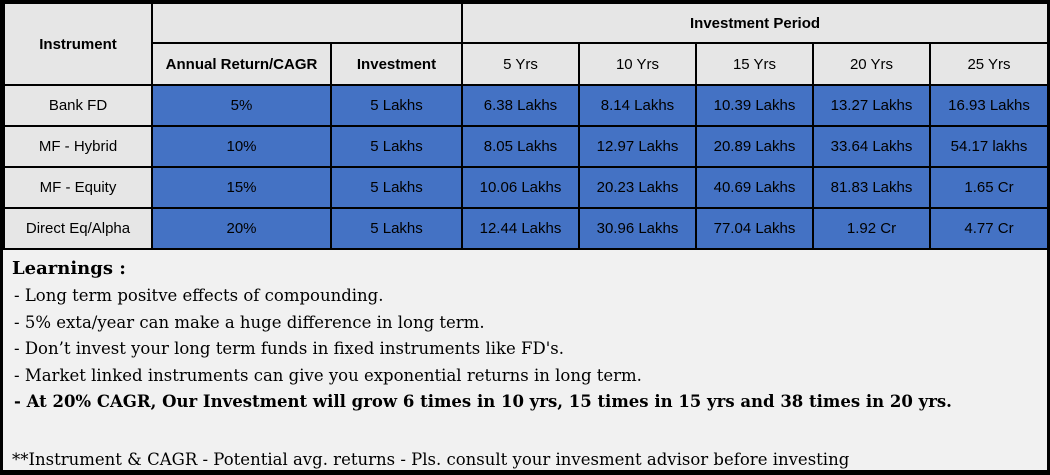 The width and height of the screenshot is (1050, 475). What do you see at coordinates (78, 187) in the screenshot?
I see `row-label: MF - Equity` at bounding box center [78, 187].